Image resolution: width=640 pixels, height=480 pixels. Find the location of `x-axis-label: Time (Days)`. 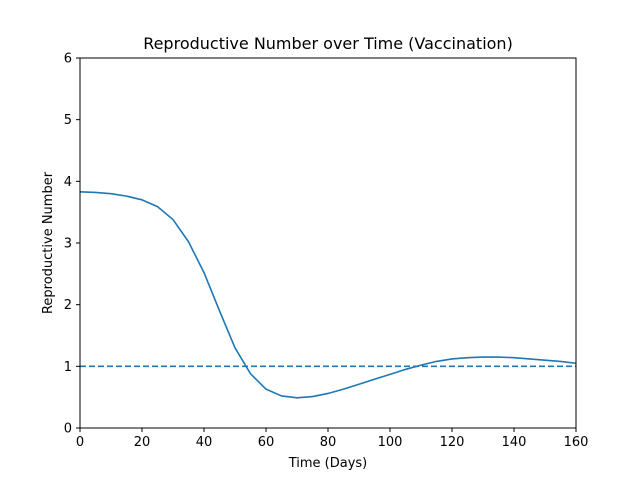

x-axis-label: Time (Days) is located at coordinates (328, 463).